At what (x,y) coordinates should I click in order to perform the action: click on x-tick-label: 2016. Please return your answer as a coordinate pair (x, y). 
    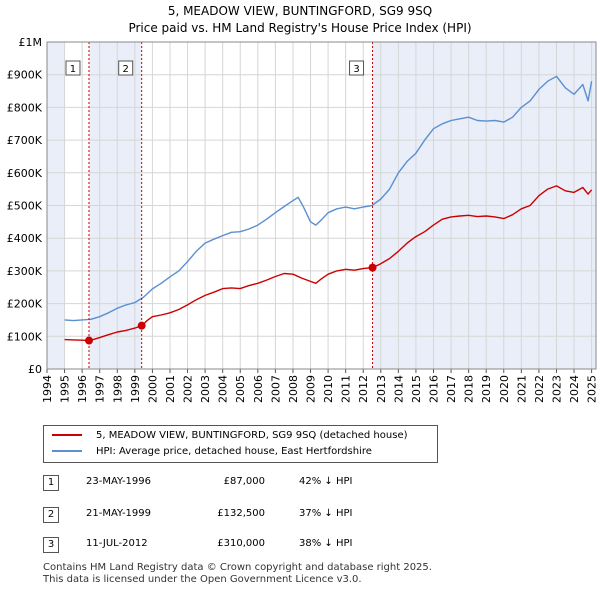
    Looking at the image, I should click on (433, 389).